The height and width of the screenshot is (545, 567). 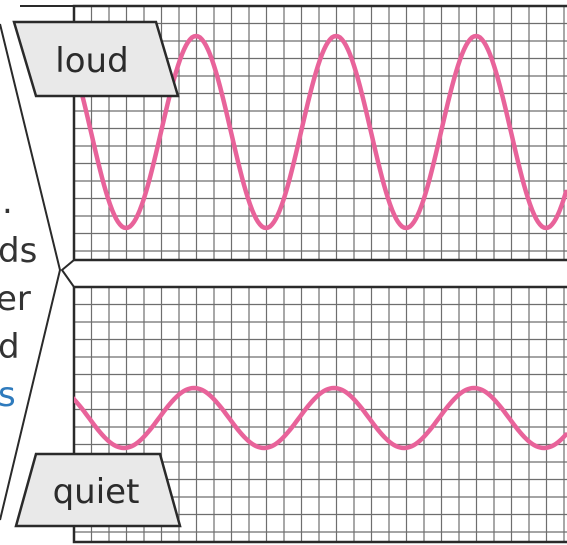 What do you see at coordinates (10, 347) in the screenshot?
I see `side-text-line-4: d` at bounding box center [10, 347].